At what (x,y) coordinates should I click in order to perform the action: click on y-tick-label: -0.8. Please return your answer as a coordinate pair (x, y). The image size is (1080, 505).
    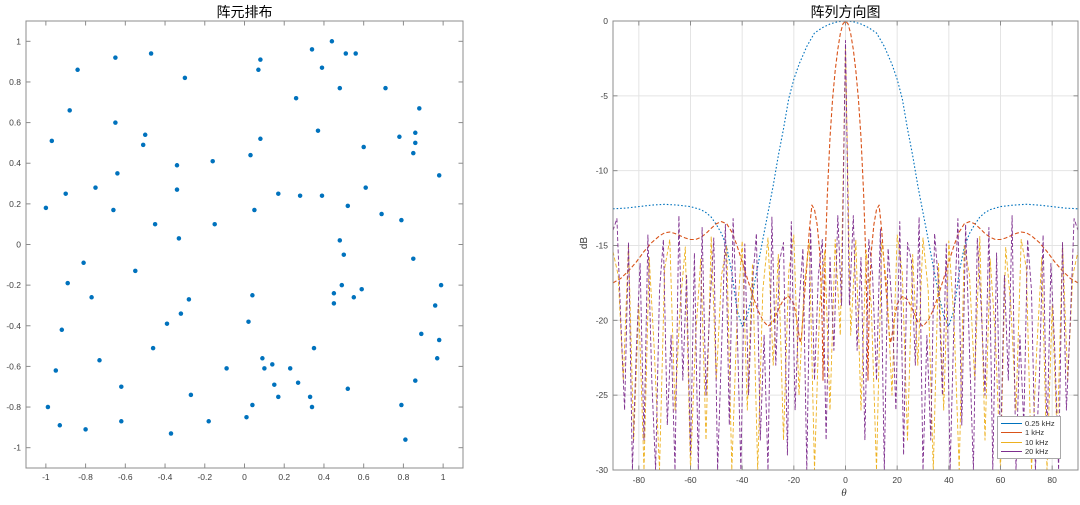
    Looking at the image, I should click on (13, 407).